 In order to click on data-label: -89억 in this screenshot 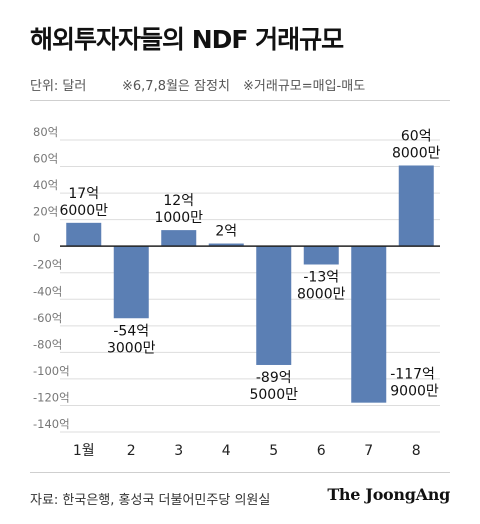, I will do `click(274, 378)`.